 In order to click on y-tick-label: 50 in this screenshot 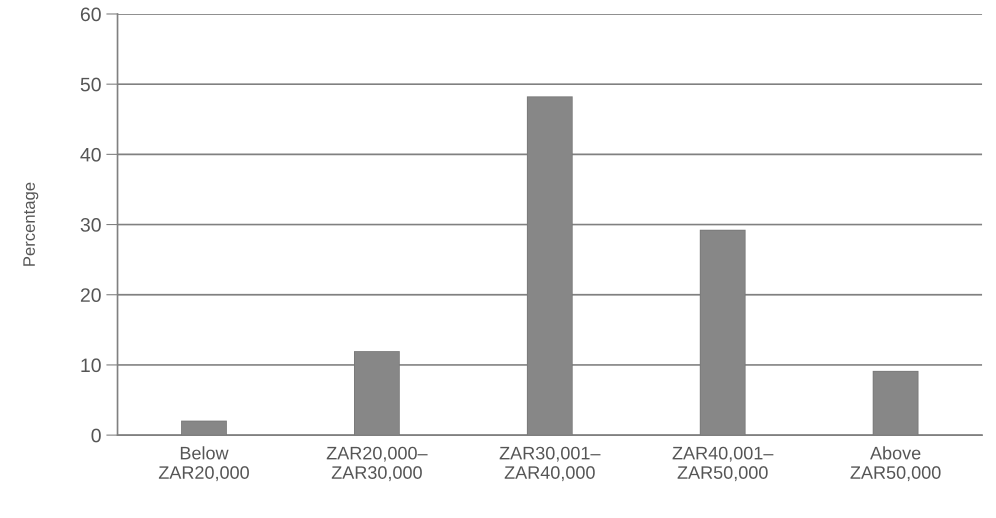, I will do `click(90, 85)`.